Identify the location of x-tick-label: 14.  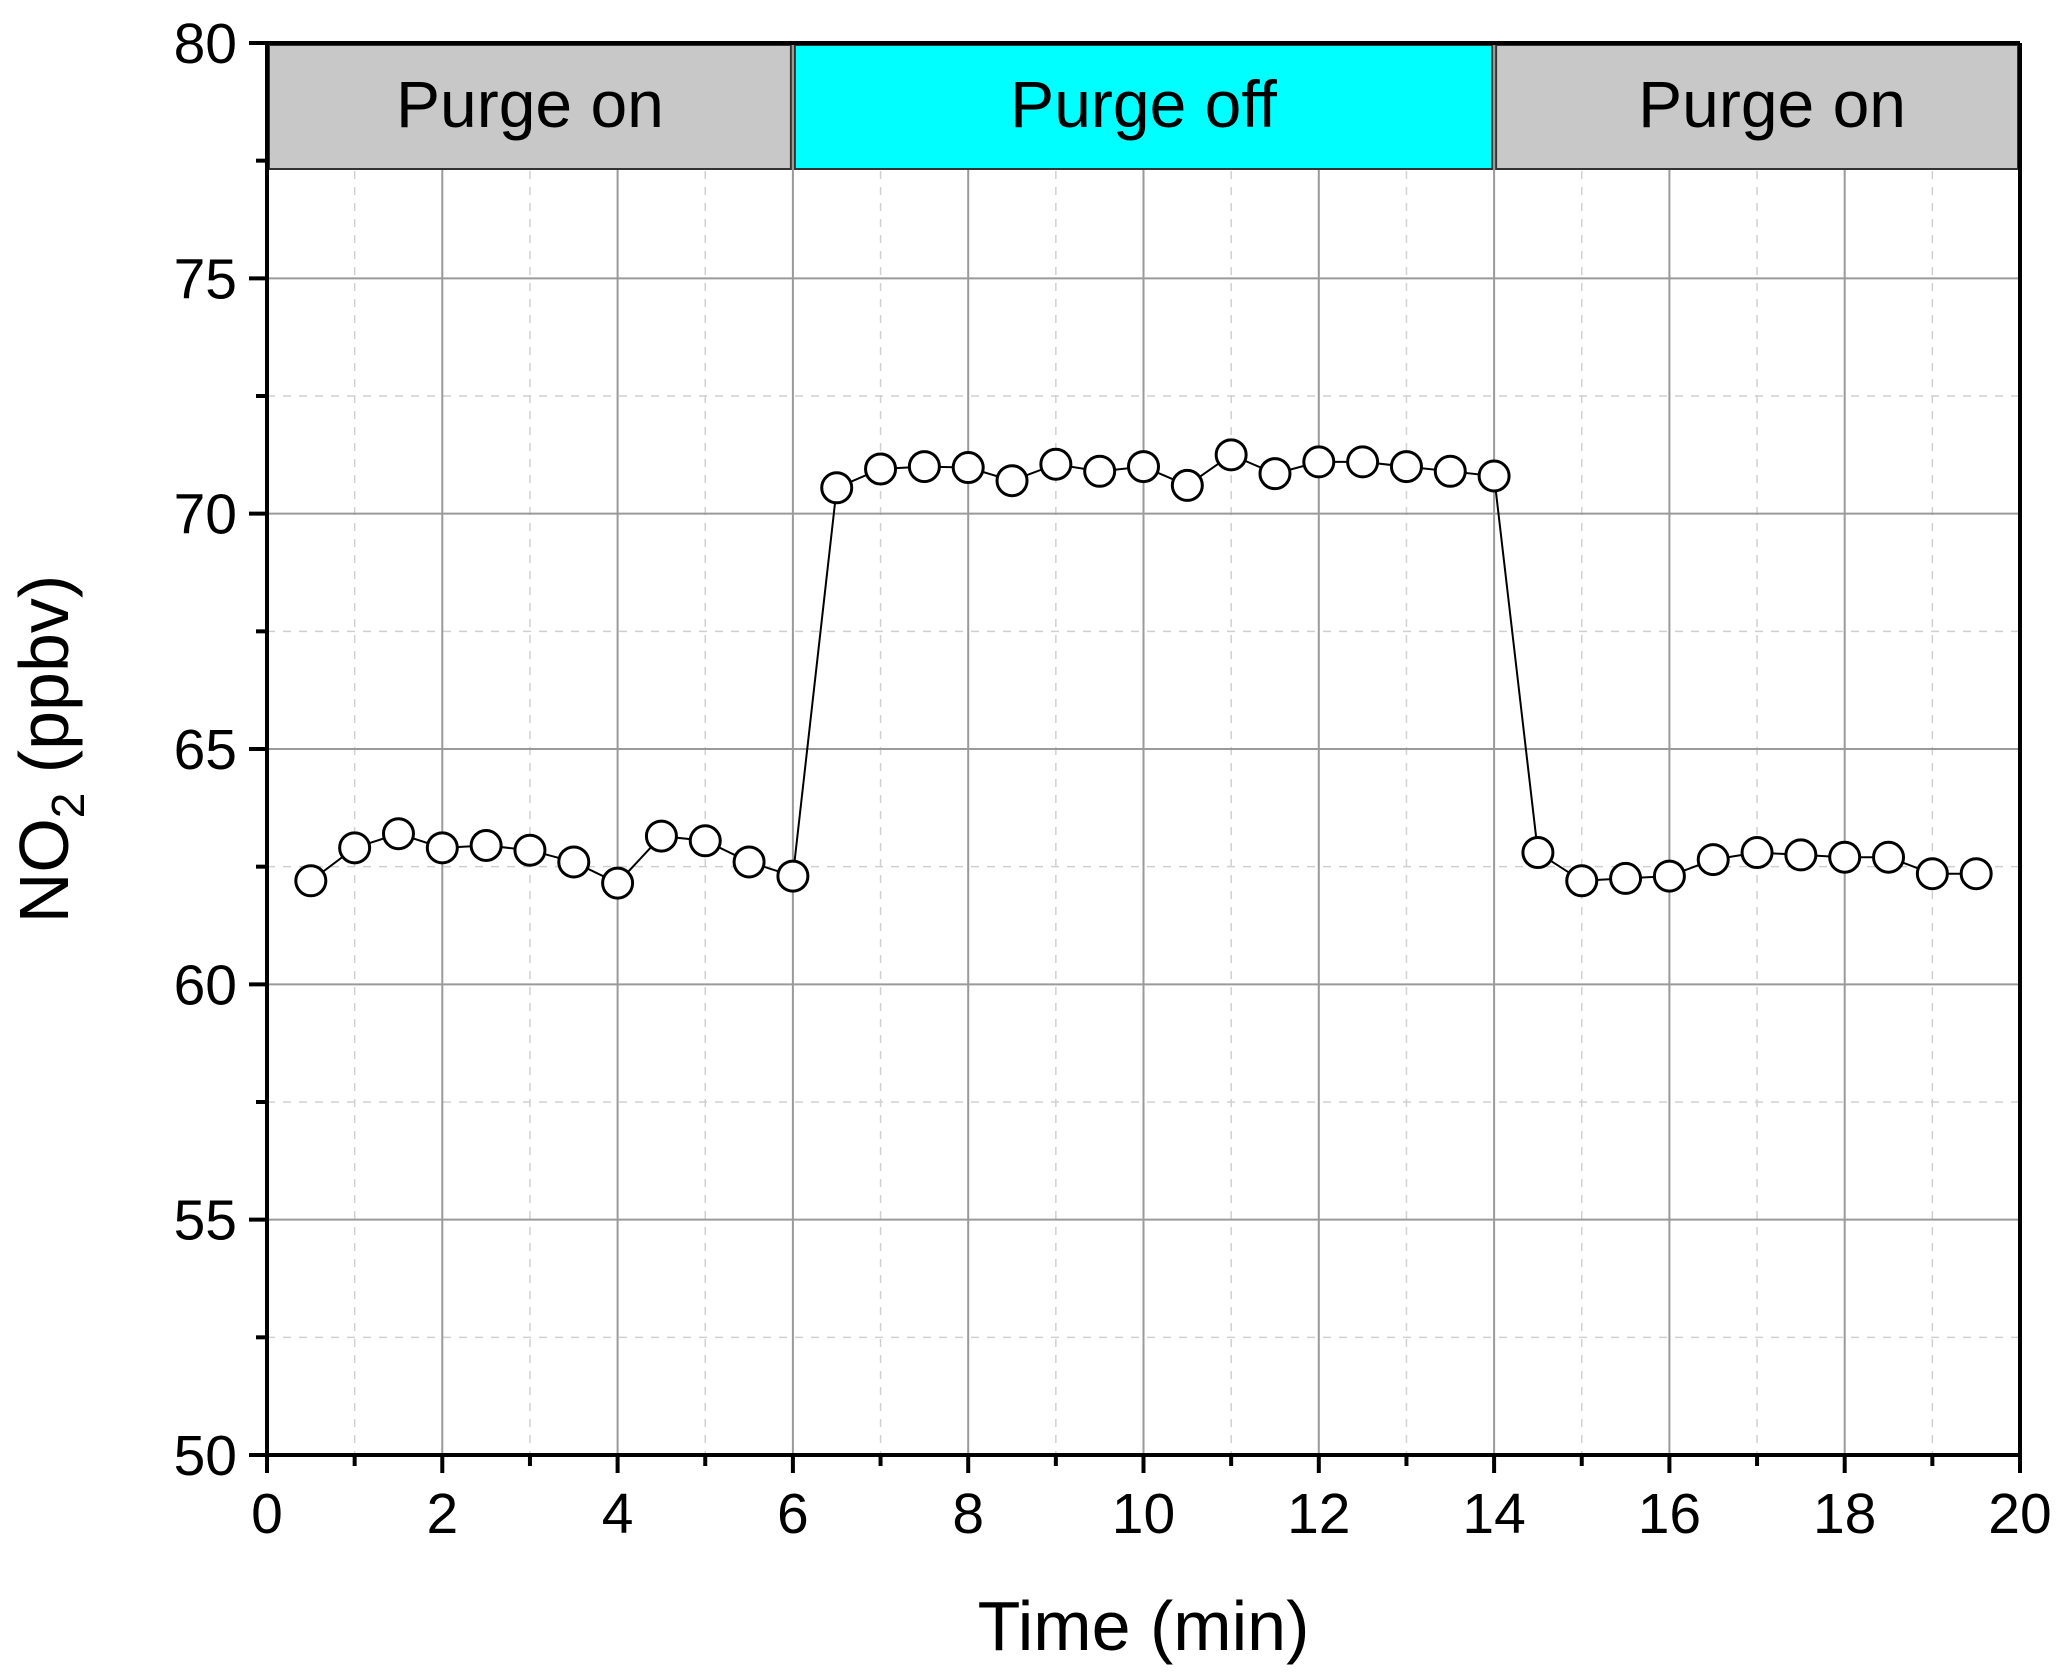
(1493, 1514).